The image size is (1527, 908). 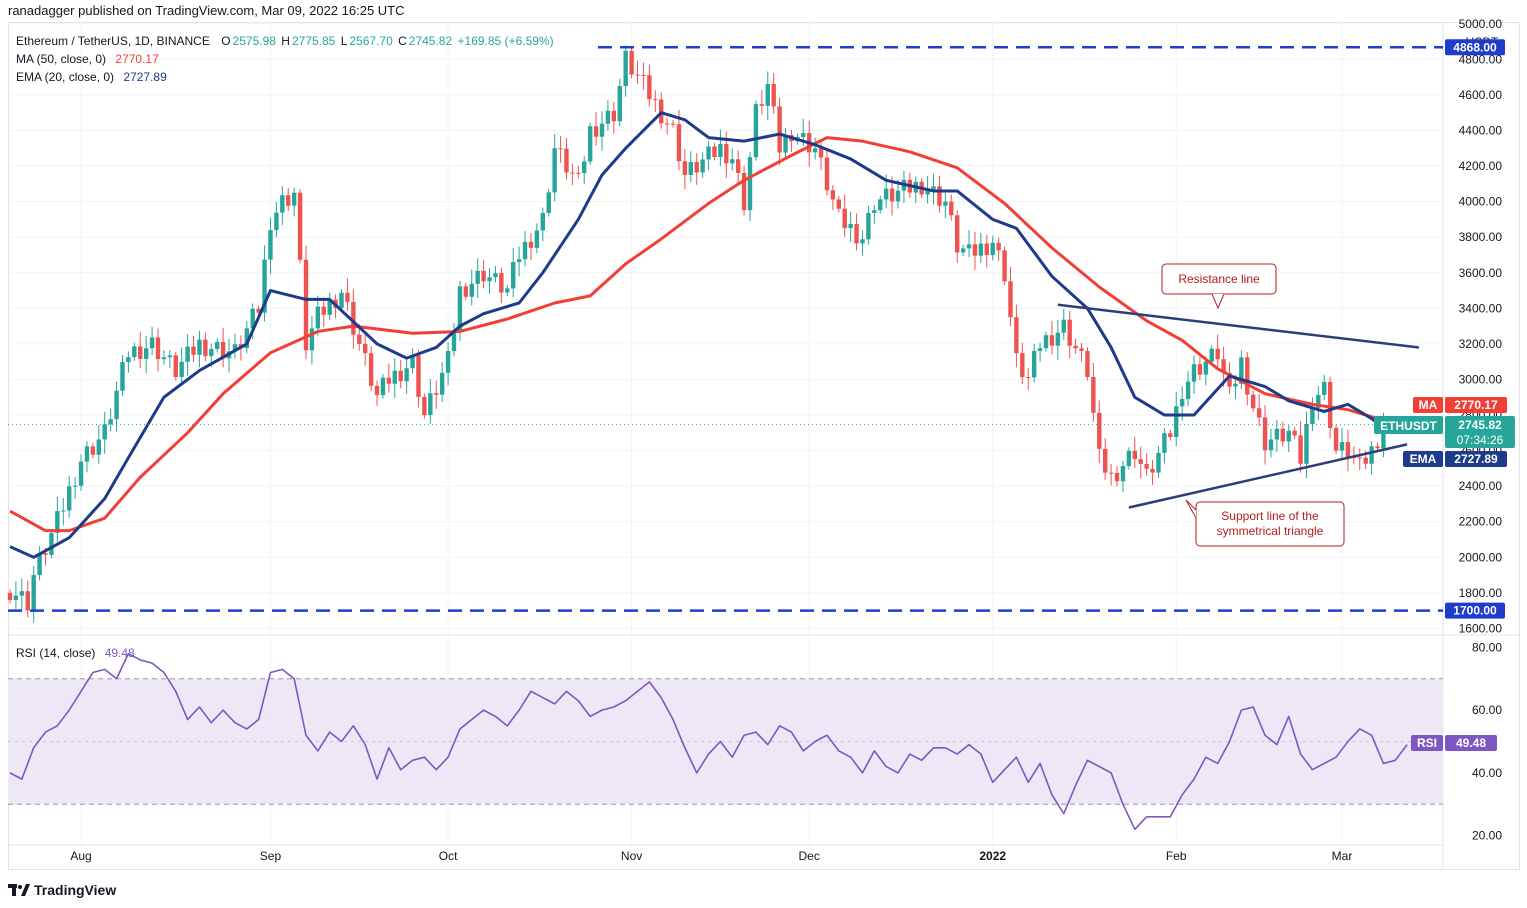 What do you see at coordinates (1270, 531) in the screenshot?
I see `support-callout-text-2: symmetrical triangle` at bounding box center [1270, 531].